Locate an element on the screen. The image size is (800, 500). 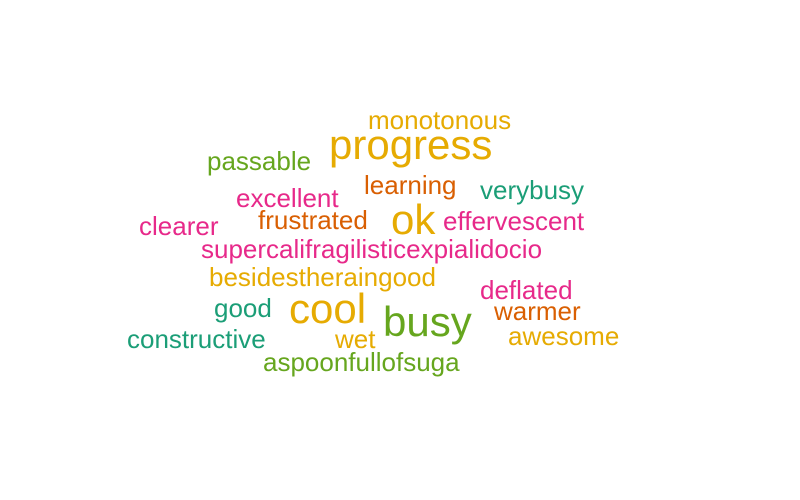
word-cool: cool is located at coordinates (328, 308).